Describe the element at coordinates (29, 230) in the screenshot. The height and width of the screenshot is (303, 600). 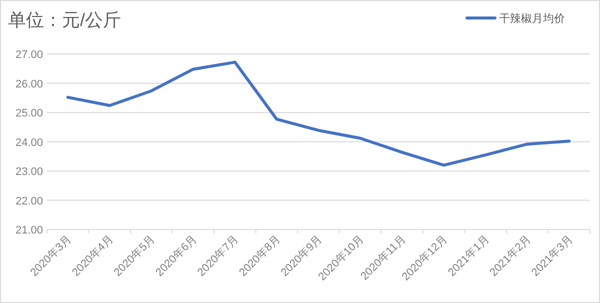
I see `y-tick-label: 21.00` at that location.